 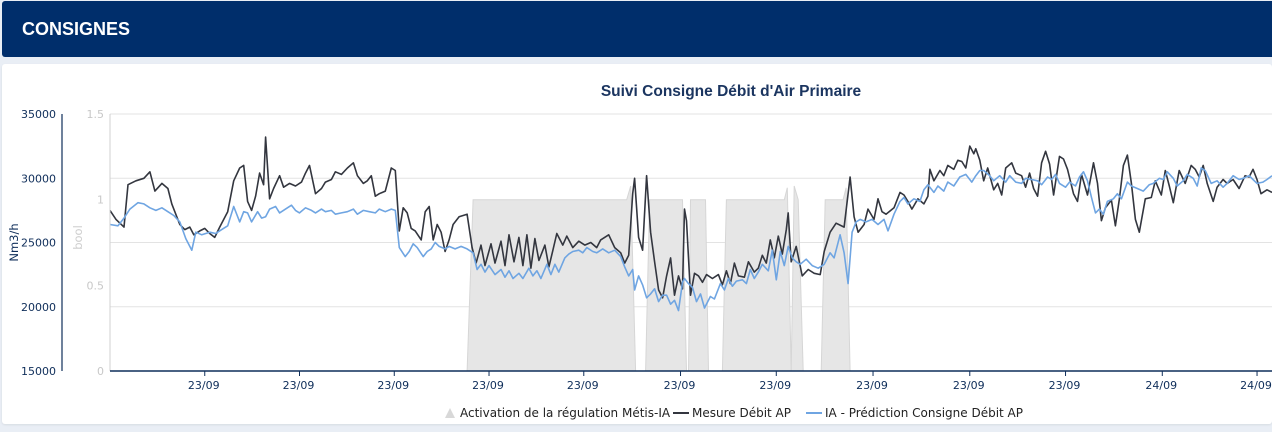 I want to click on y-tick-label-right: 1, so click(x=100, y=200).